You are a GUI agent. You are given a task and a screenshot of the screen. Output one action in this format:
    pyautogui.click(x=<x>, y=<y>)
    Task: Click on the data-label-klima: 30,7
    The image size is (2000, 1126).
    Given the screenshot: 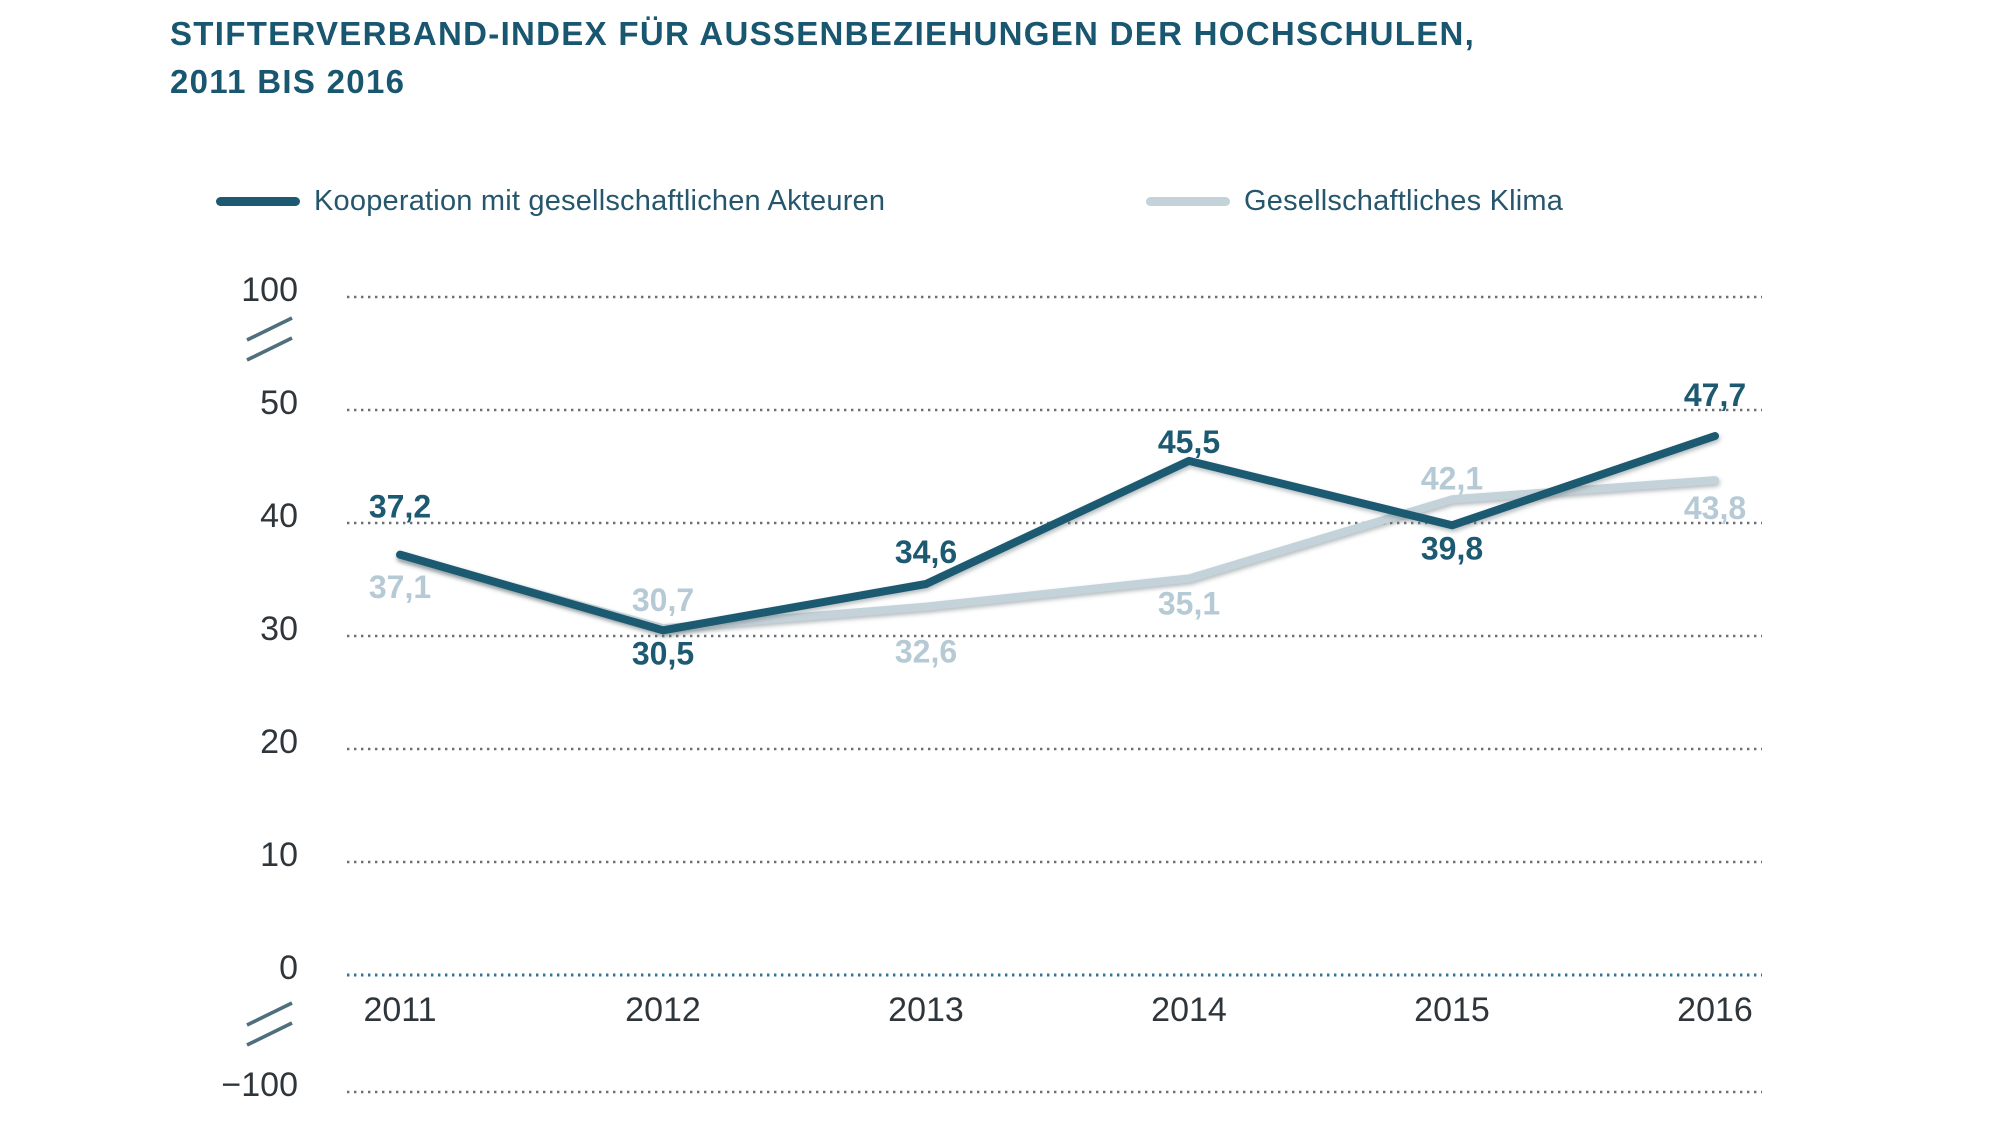 What is the action you would take?
    pyautogui.click(x=663, y=600)
    